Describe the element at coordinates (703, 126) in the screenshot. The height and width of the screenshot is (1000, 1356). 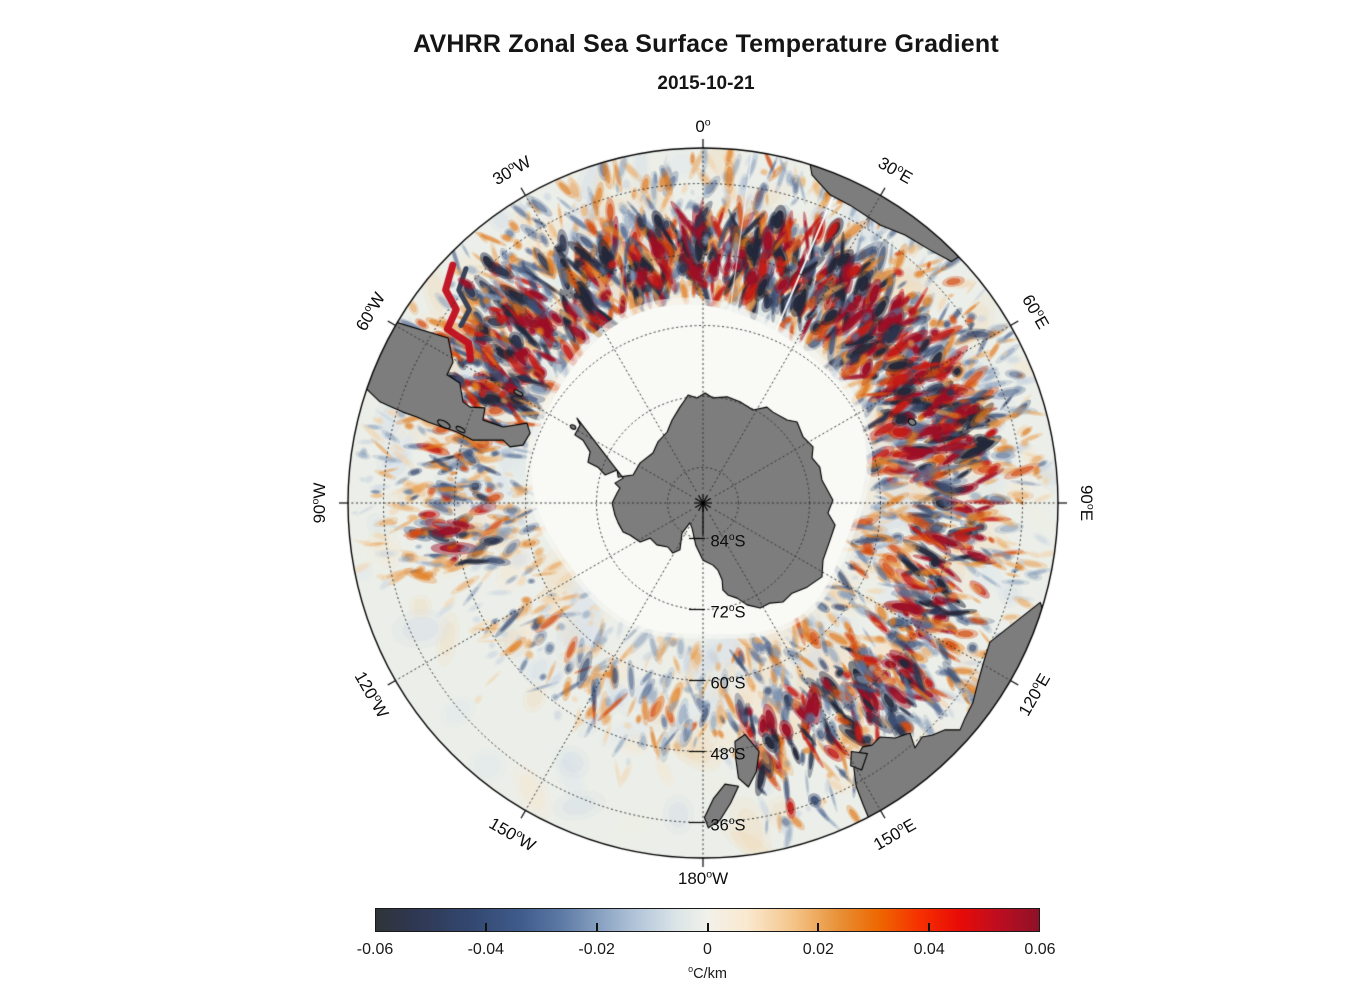
I see `longitude-label-0: 0o` at that location.